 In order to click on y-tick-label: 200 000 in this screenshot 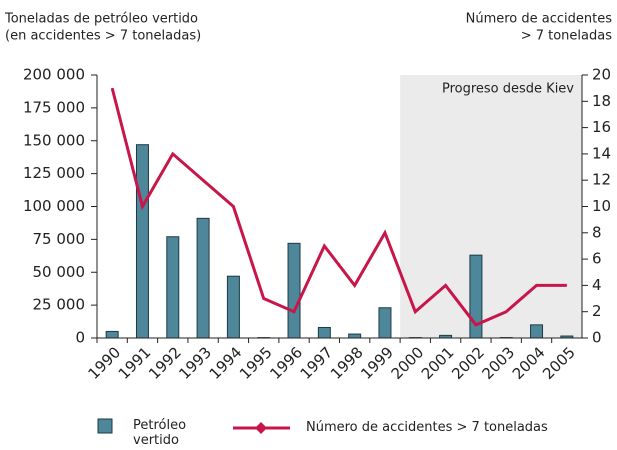, I will do `click(54, 75)`.